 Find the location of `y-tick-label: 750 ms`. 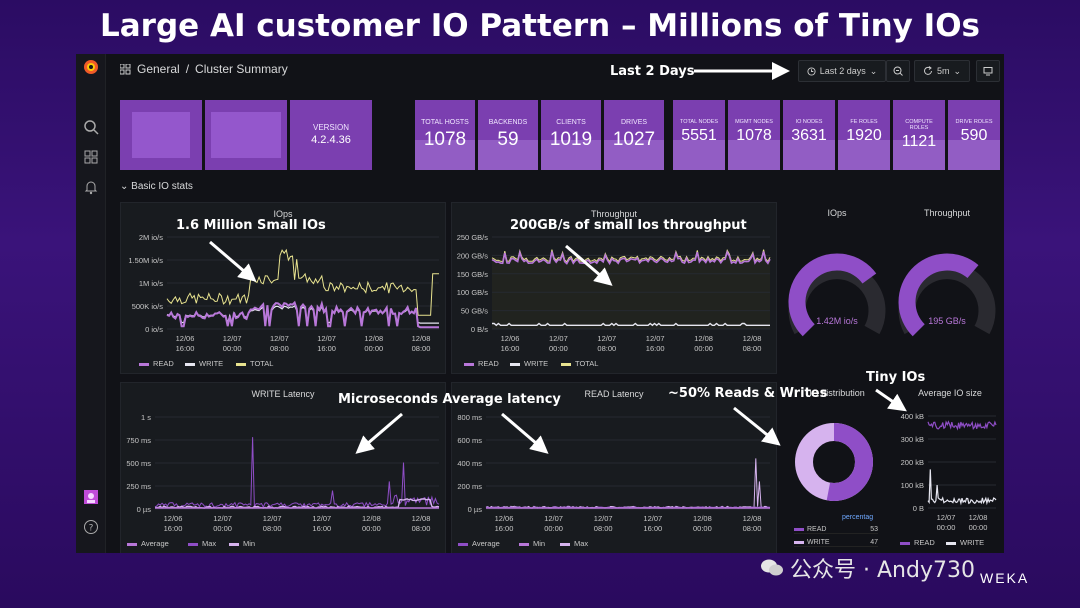

y-tick-label: 750 ms is located at coordinates (138, 440).